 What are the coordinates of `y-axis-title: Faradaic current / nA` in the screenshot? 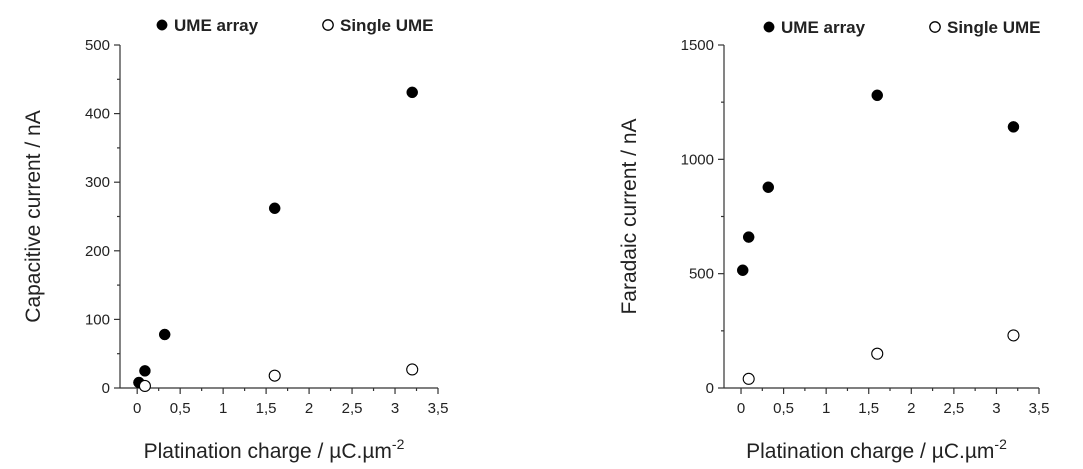 It's located at (629, 216).